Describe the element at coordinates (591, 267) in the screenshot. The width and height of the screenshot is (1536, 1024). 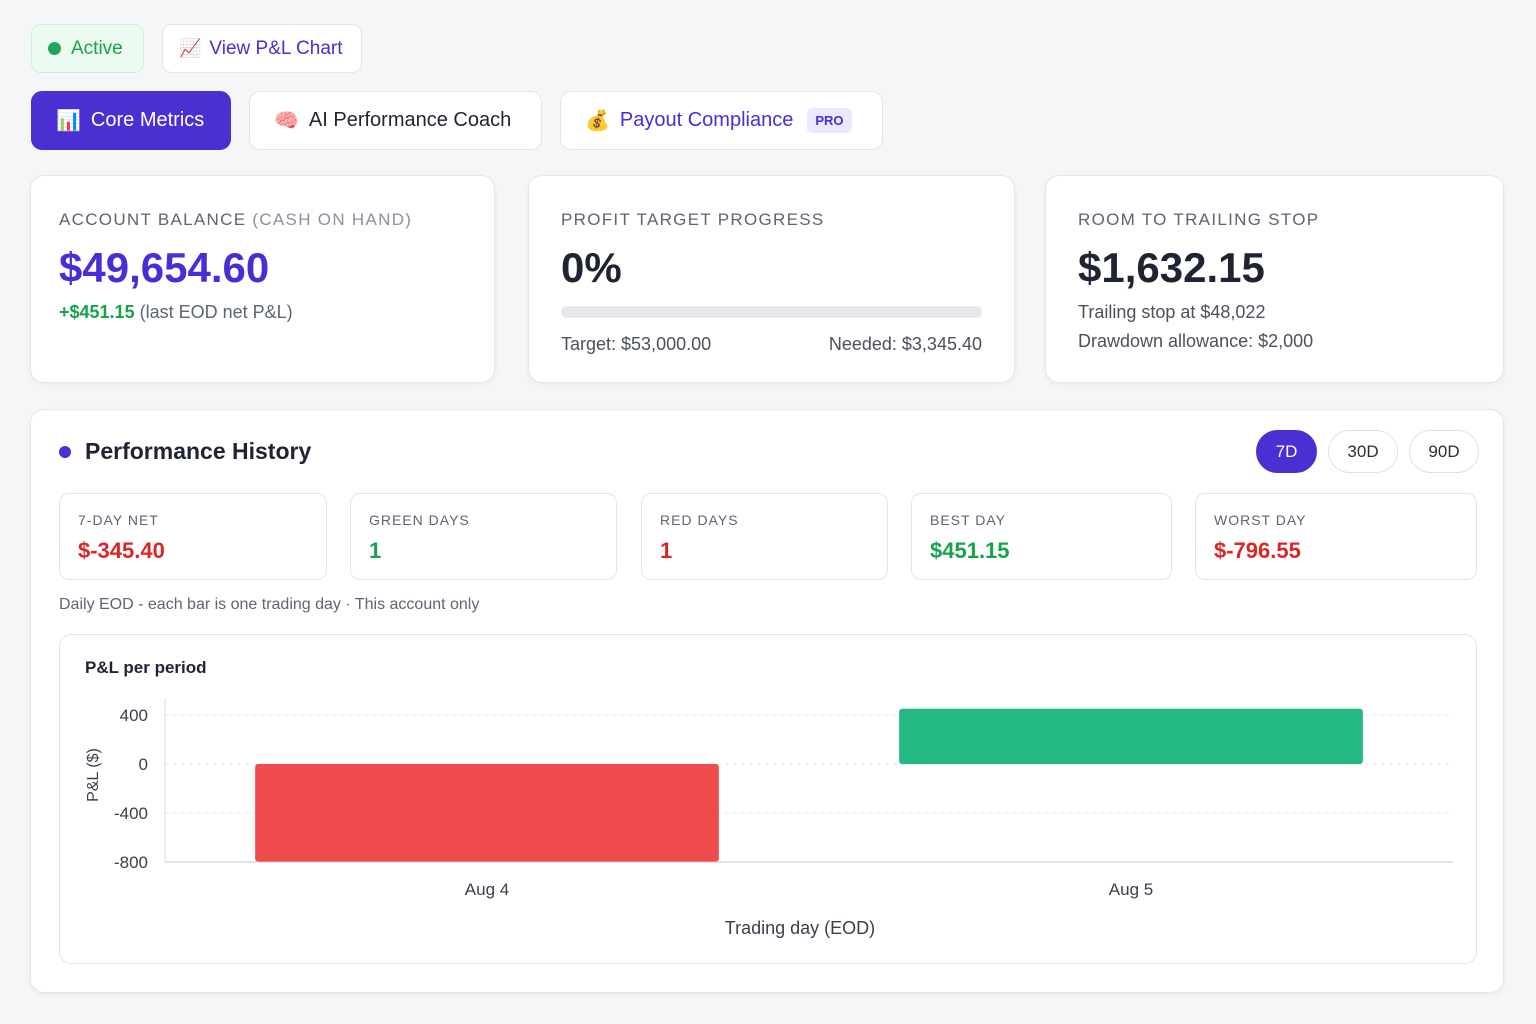
I see `profit-target-value: 0%` at that location.